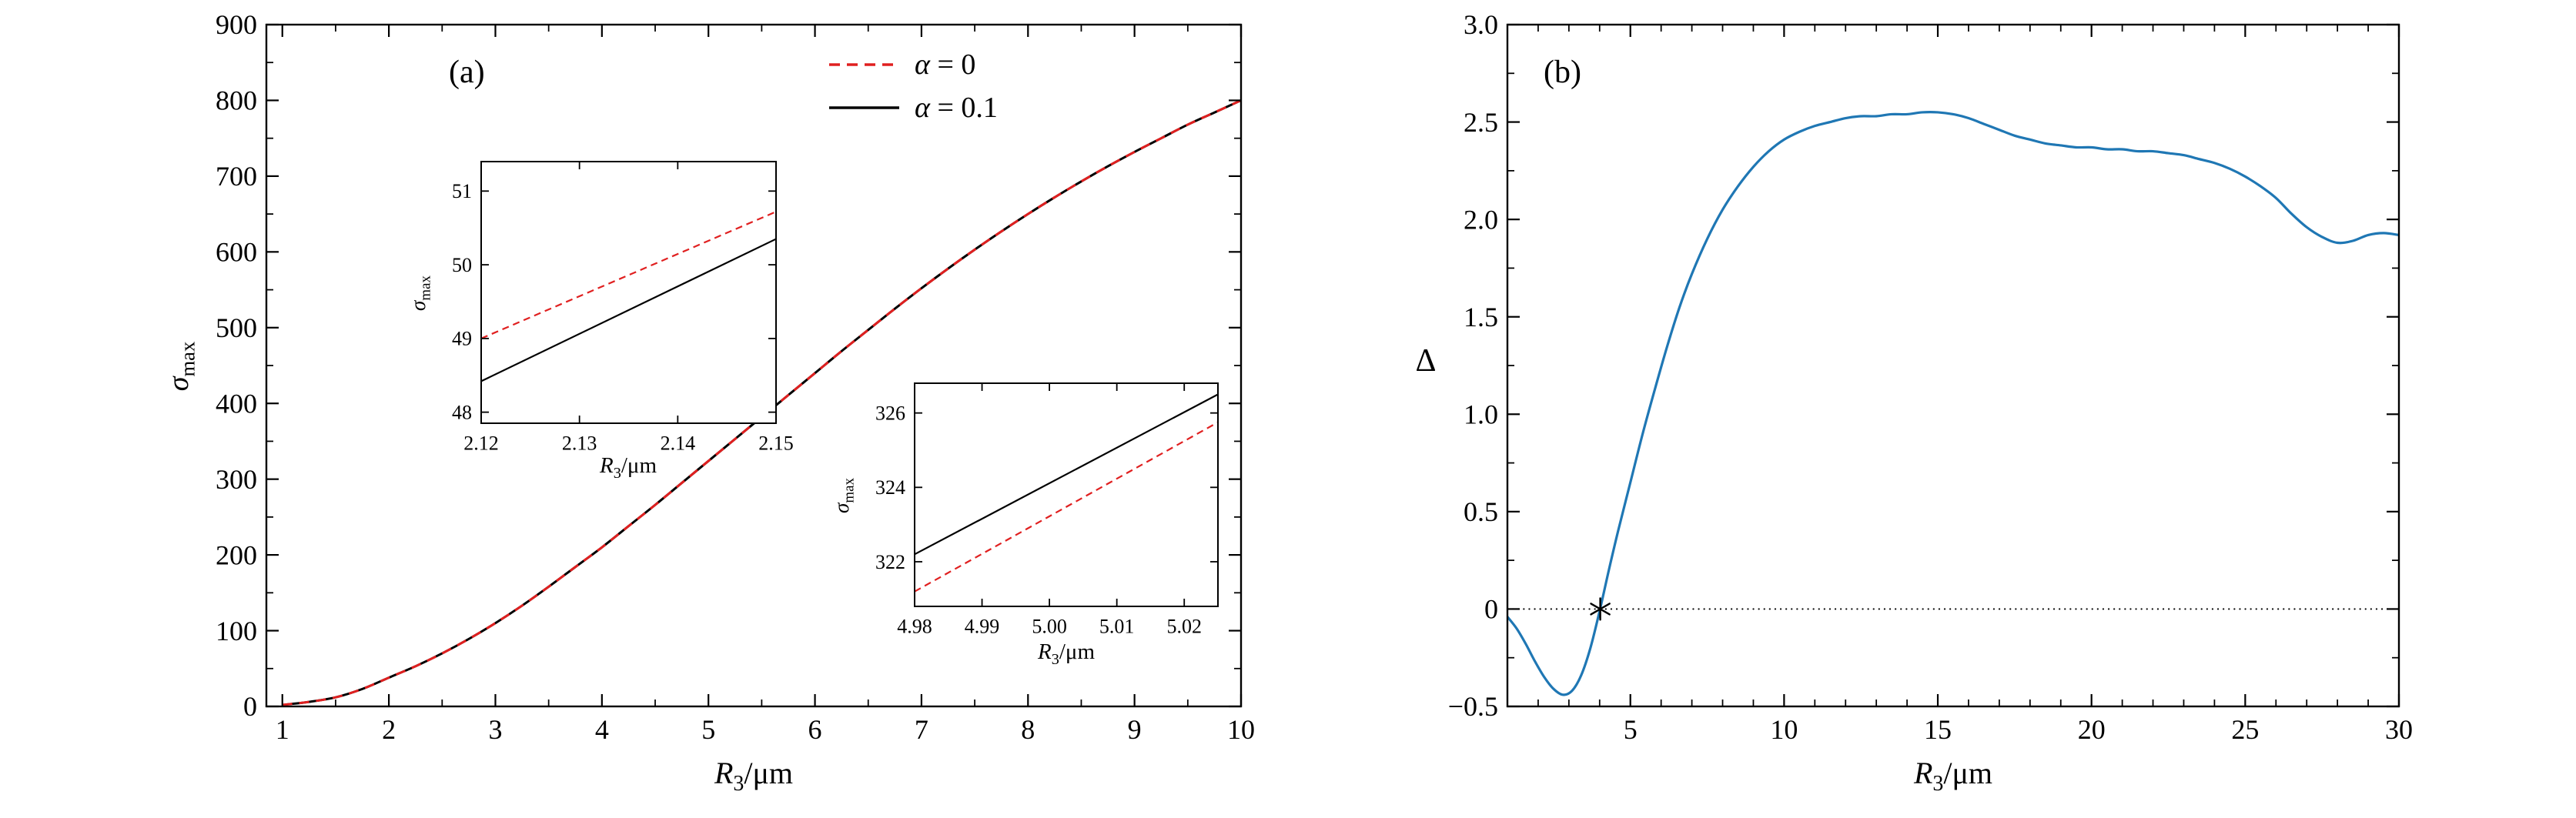  I want to click on y-tick-label: 0.5, so click(1481, 512).